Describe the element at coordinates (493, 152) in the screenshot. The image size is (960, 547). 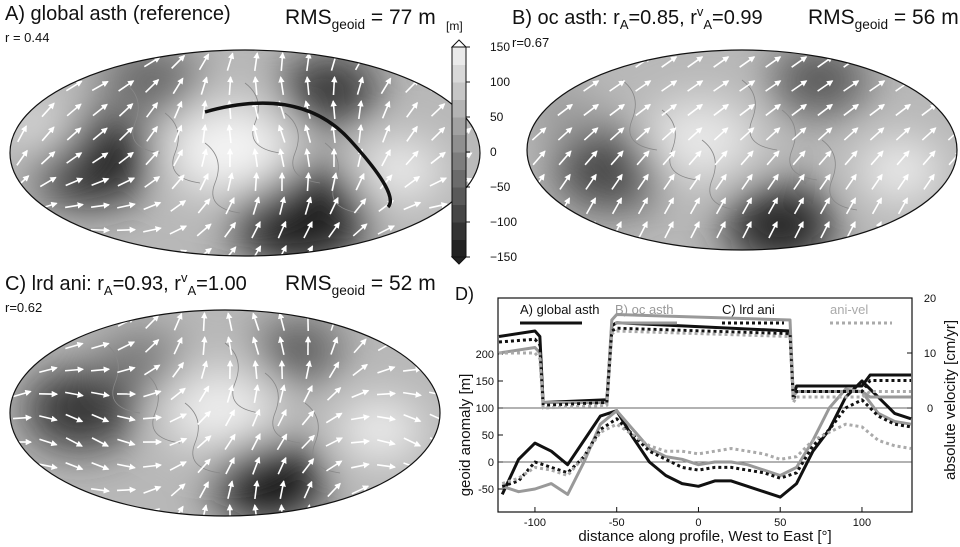
I see `colorbar-tick-label: 0` at that location.